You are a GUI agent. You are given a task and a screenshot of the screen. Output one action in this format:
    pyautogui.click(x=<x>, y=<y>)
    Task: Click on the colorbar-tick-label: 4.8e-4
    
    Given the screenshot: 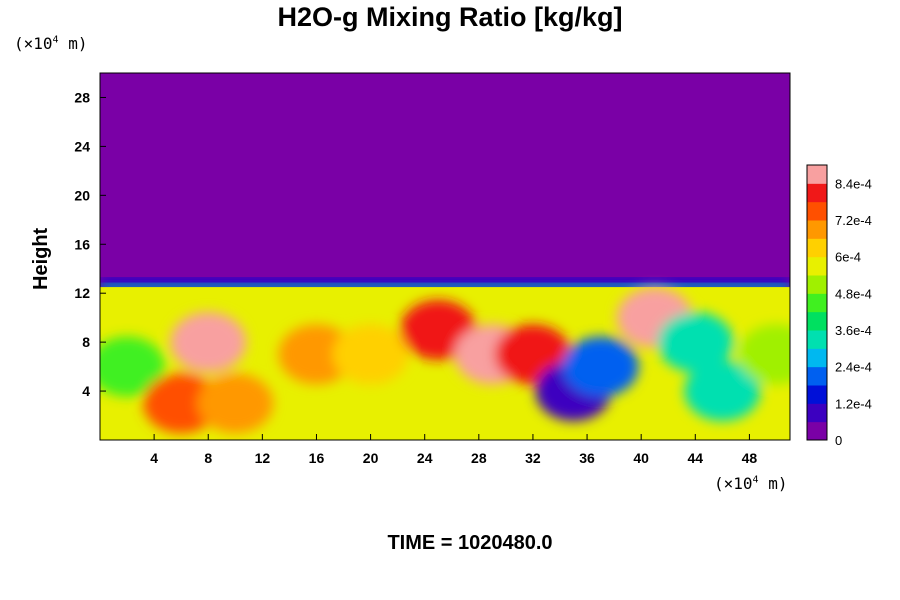 What is the action you would take?
    pyautogui.click(x=853, y=293)
    